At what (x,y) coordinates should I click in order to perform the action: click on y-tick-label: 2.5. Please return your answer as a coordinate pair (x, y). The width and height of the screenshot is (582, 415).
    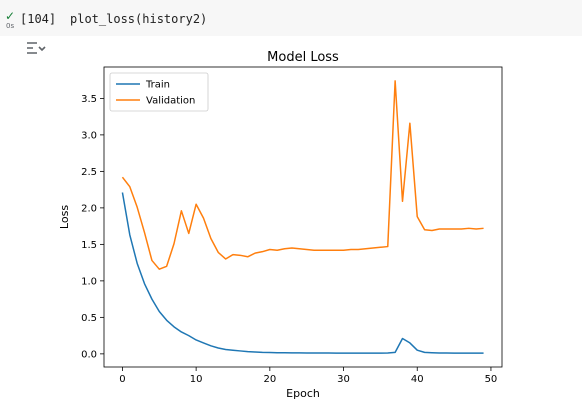
    Looking at the image, I should click on (89, 172).